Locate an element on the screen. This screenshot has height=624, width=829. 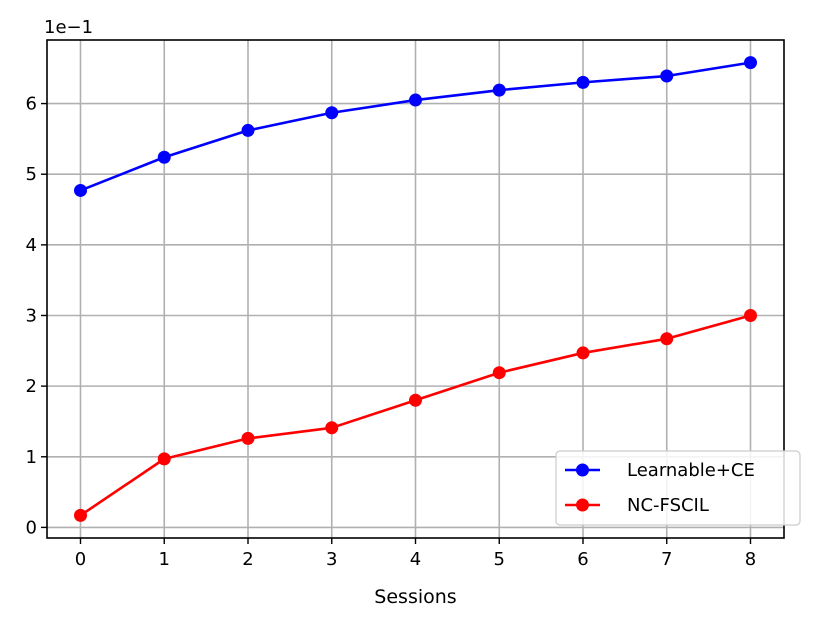
x-tick-label: 0 is located at coordinates (80, 559).